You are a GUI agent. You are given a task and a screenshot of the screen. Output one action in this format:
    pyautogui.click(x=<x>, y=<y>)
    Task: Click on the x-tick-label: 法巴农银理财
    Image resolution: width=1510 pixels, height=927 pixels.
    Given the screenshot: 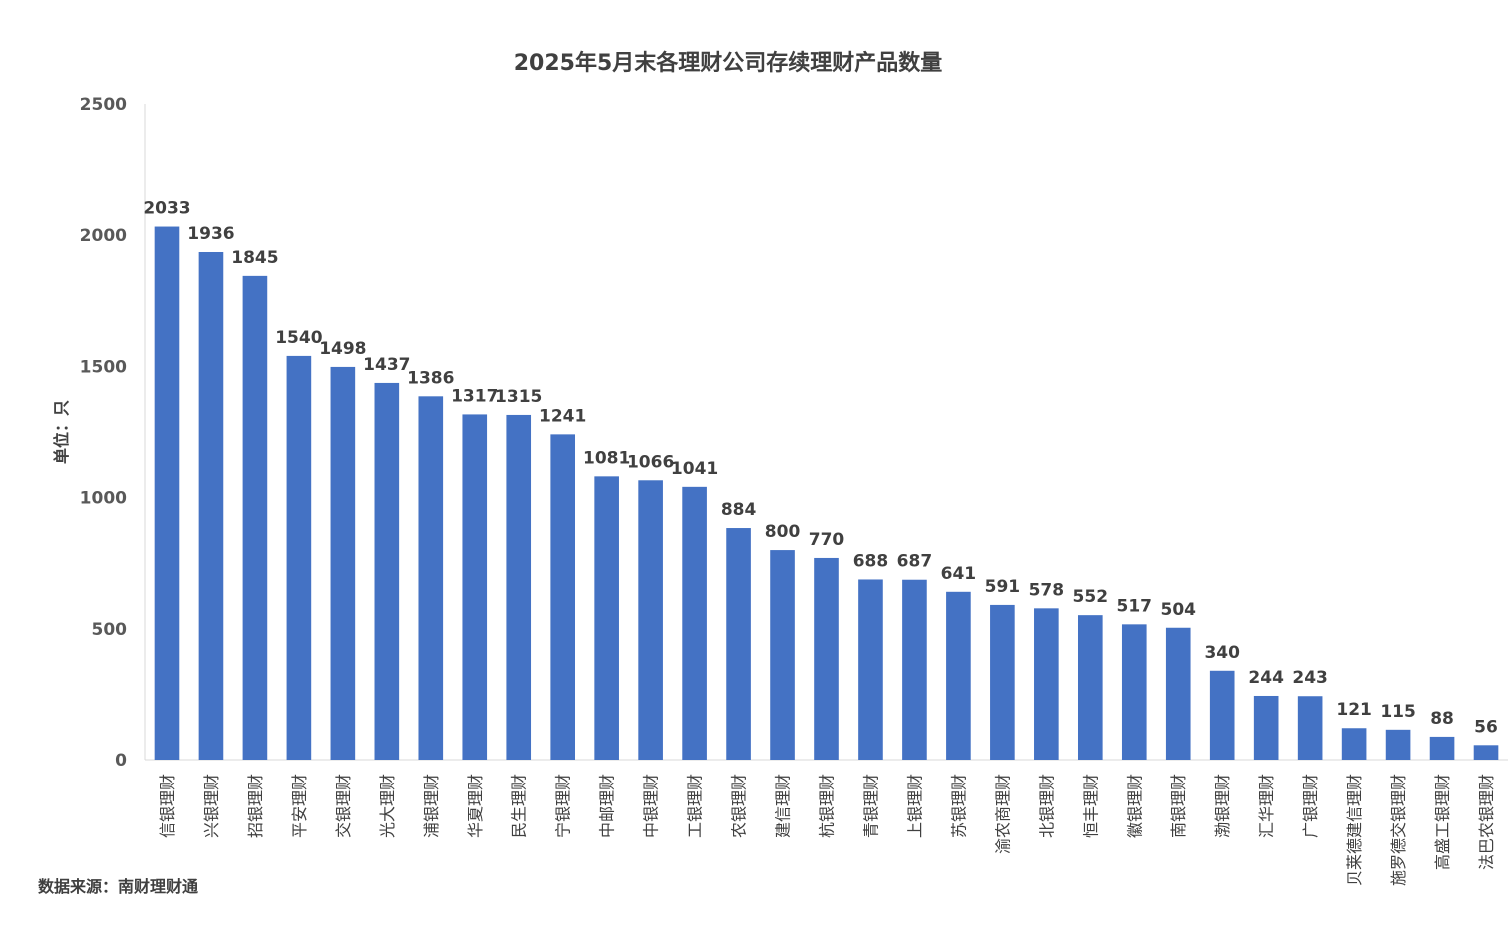 What is the action you would take?
    pyautogui.click(x=1486, y=822)
    